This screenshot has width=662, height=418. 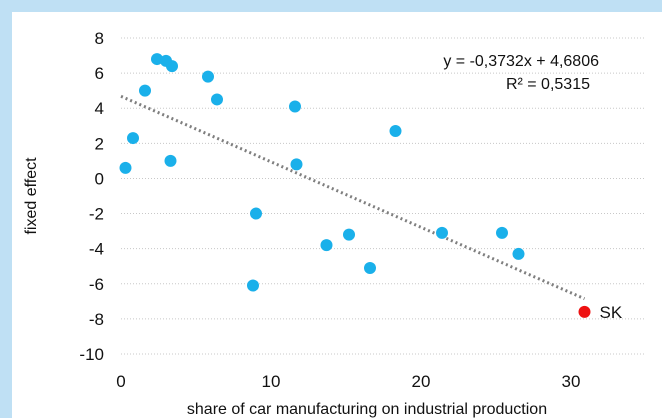 What do you see at coordinates (271, 381) in the screenshot?
I see `x-tick-label: 10` at bounding box center [271, 381].